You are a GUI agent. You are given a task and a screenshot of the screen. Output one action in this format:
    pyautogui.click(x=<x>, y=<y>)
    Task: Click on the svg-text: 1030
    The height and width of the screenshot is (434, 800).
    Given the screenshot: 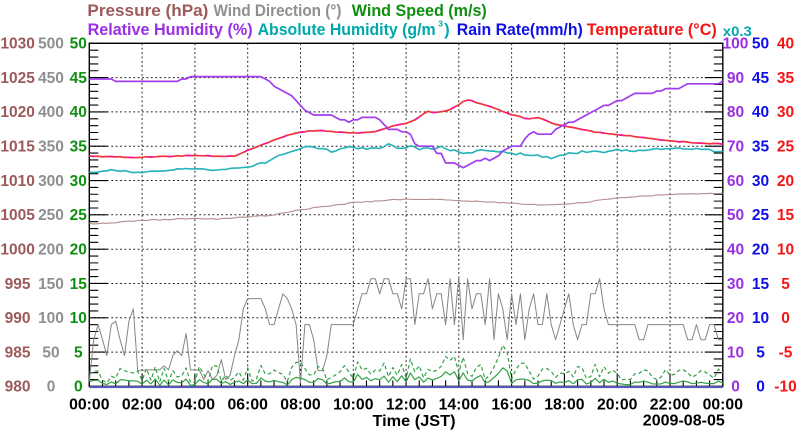 What is the action you would take?
    pyautogui.click(x=17, y=44)
    